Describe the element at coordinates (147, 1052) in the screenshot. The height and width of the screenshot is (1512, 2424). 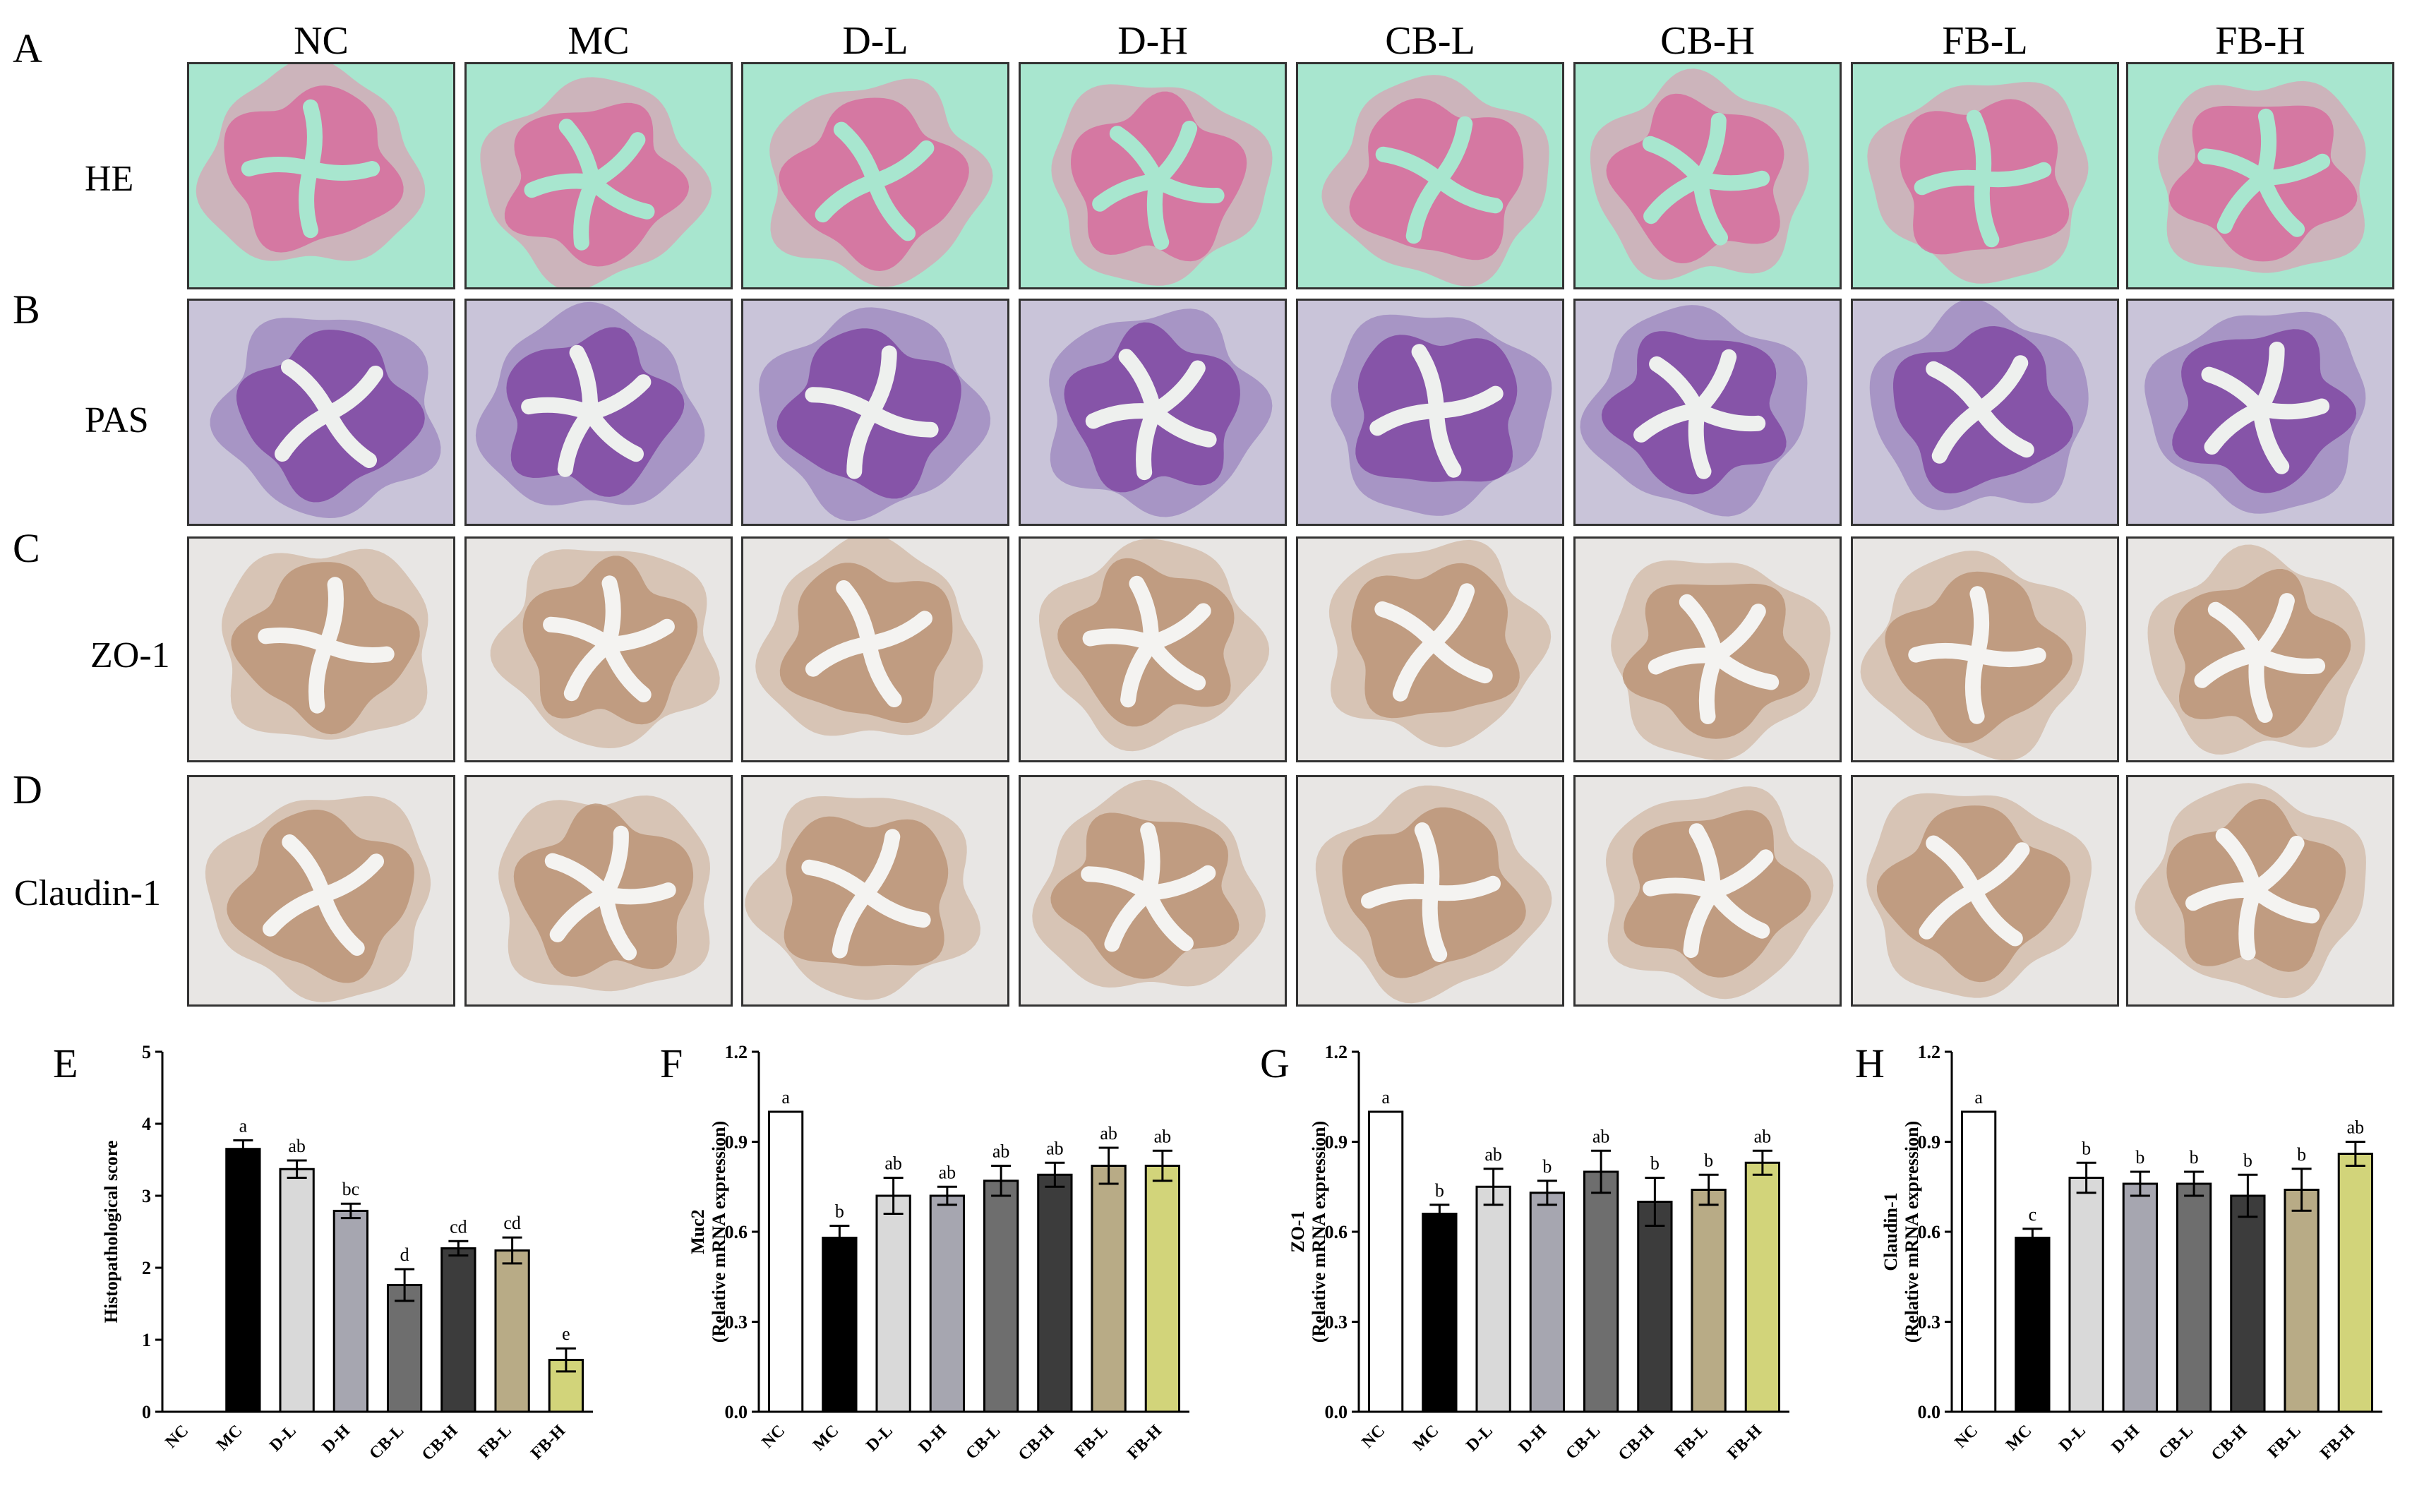
I see `y-tick-label: 5` at that location.